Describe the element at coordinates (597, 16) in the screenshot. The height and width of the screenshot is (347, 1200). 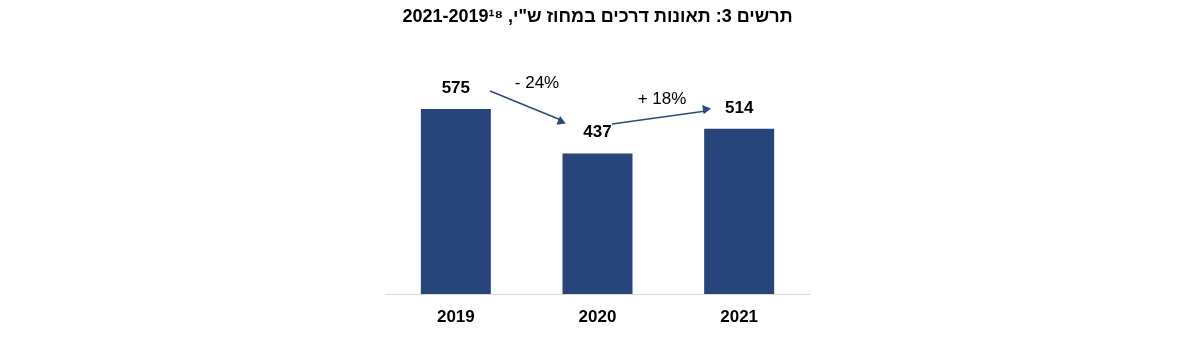
I see `chart-title: תרשים 3: תאונות דרכים במחוז ש"י, 2021-2019¹⁸` at that location.